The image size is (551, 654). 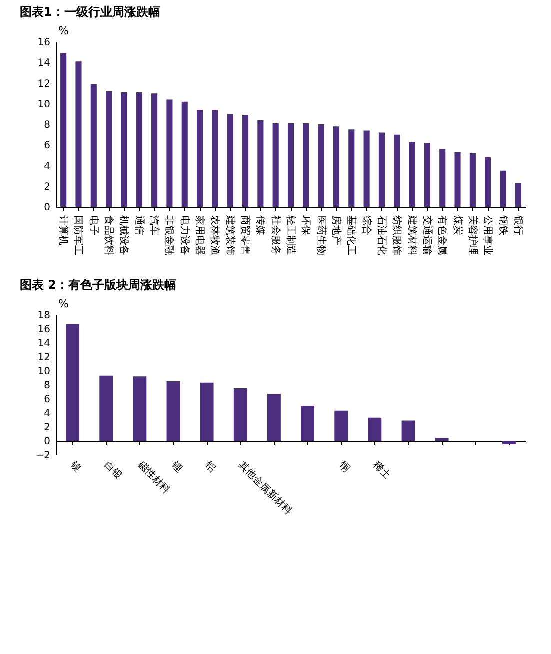 What do you see at coordinates (76, 466) in the screenshot?
I see `x-tick-label: 镍` at bounding box center [76, 466].